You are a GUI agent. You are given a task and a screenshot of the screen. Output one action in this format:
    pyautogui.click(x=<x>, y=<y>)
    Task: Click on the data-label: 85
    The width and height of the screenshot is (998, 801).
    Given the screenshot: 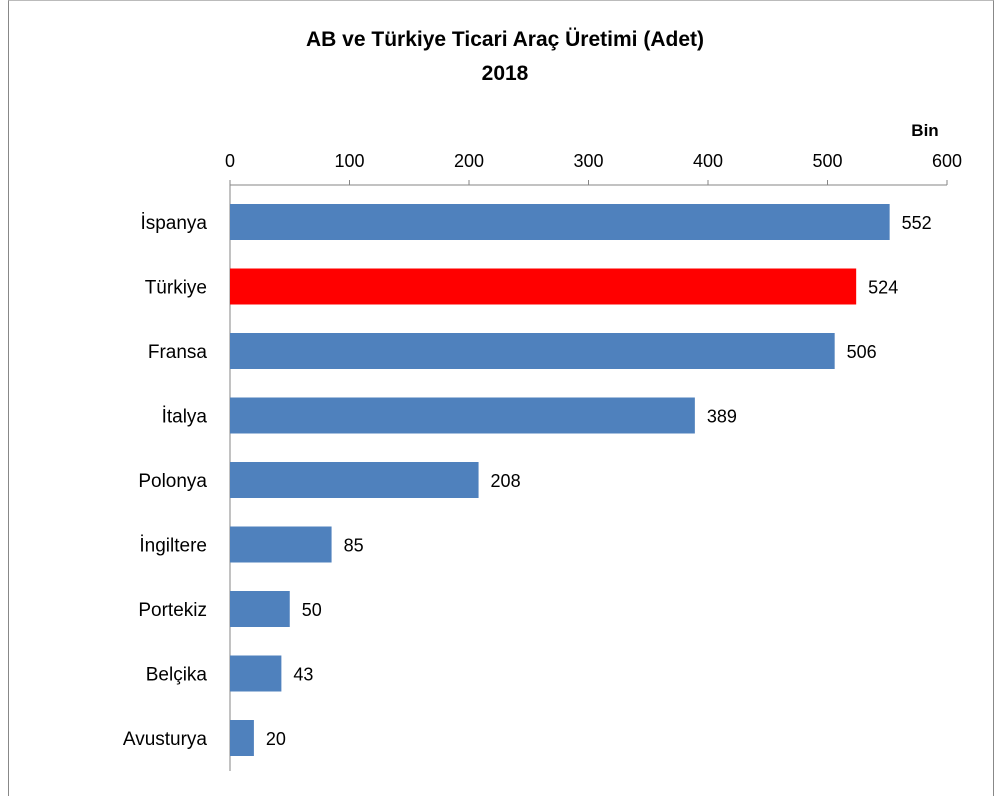 What is the action you would take?
    pyautogui.click(x=354, y=546)
    